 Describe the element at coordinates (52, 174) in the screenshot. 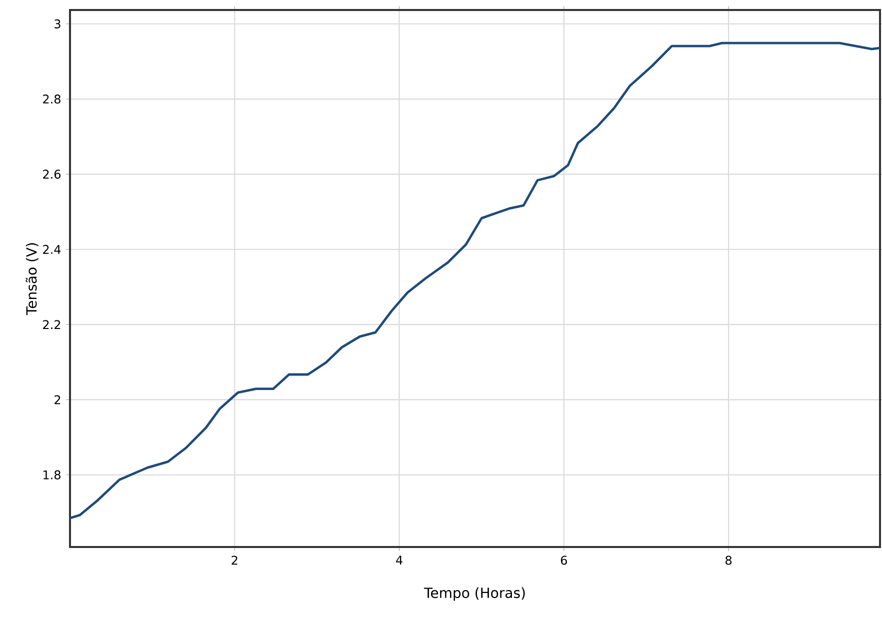

I see `y-tick-label: 2.6` at that location.